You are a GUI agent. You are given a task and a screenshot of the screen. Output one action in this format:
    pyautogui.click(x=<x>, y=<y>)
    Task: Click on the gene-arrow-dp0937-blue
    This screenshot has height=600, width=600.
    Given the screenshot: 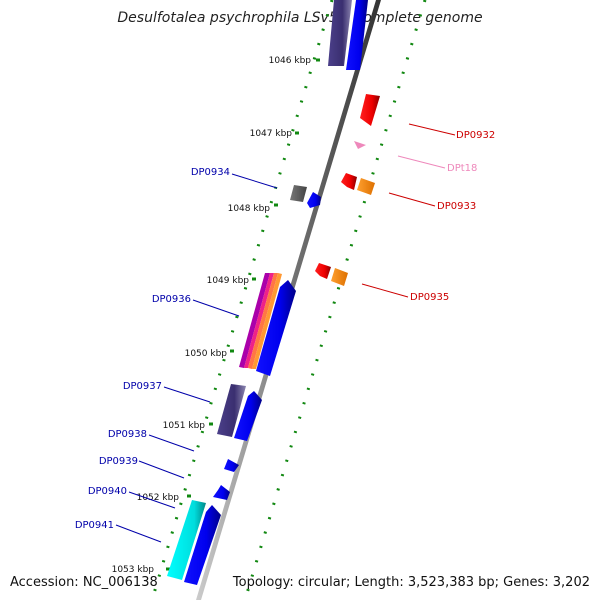 What is the action you would take?
    pyautogui.click(x=248, y=416)
    